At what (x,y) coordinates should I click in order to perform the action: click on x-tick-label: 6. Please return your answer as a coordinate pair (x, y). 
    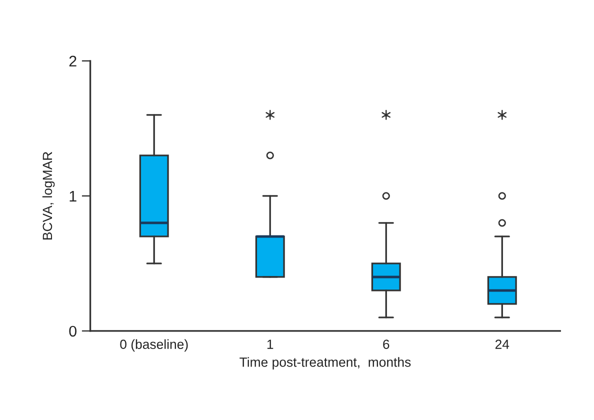
    Looking at the image, I should click on (386, 344).